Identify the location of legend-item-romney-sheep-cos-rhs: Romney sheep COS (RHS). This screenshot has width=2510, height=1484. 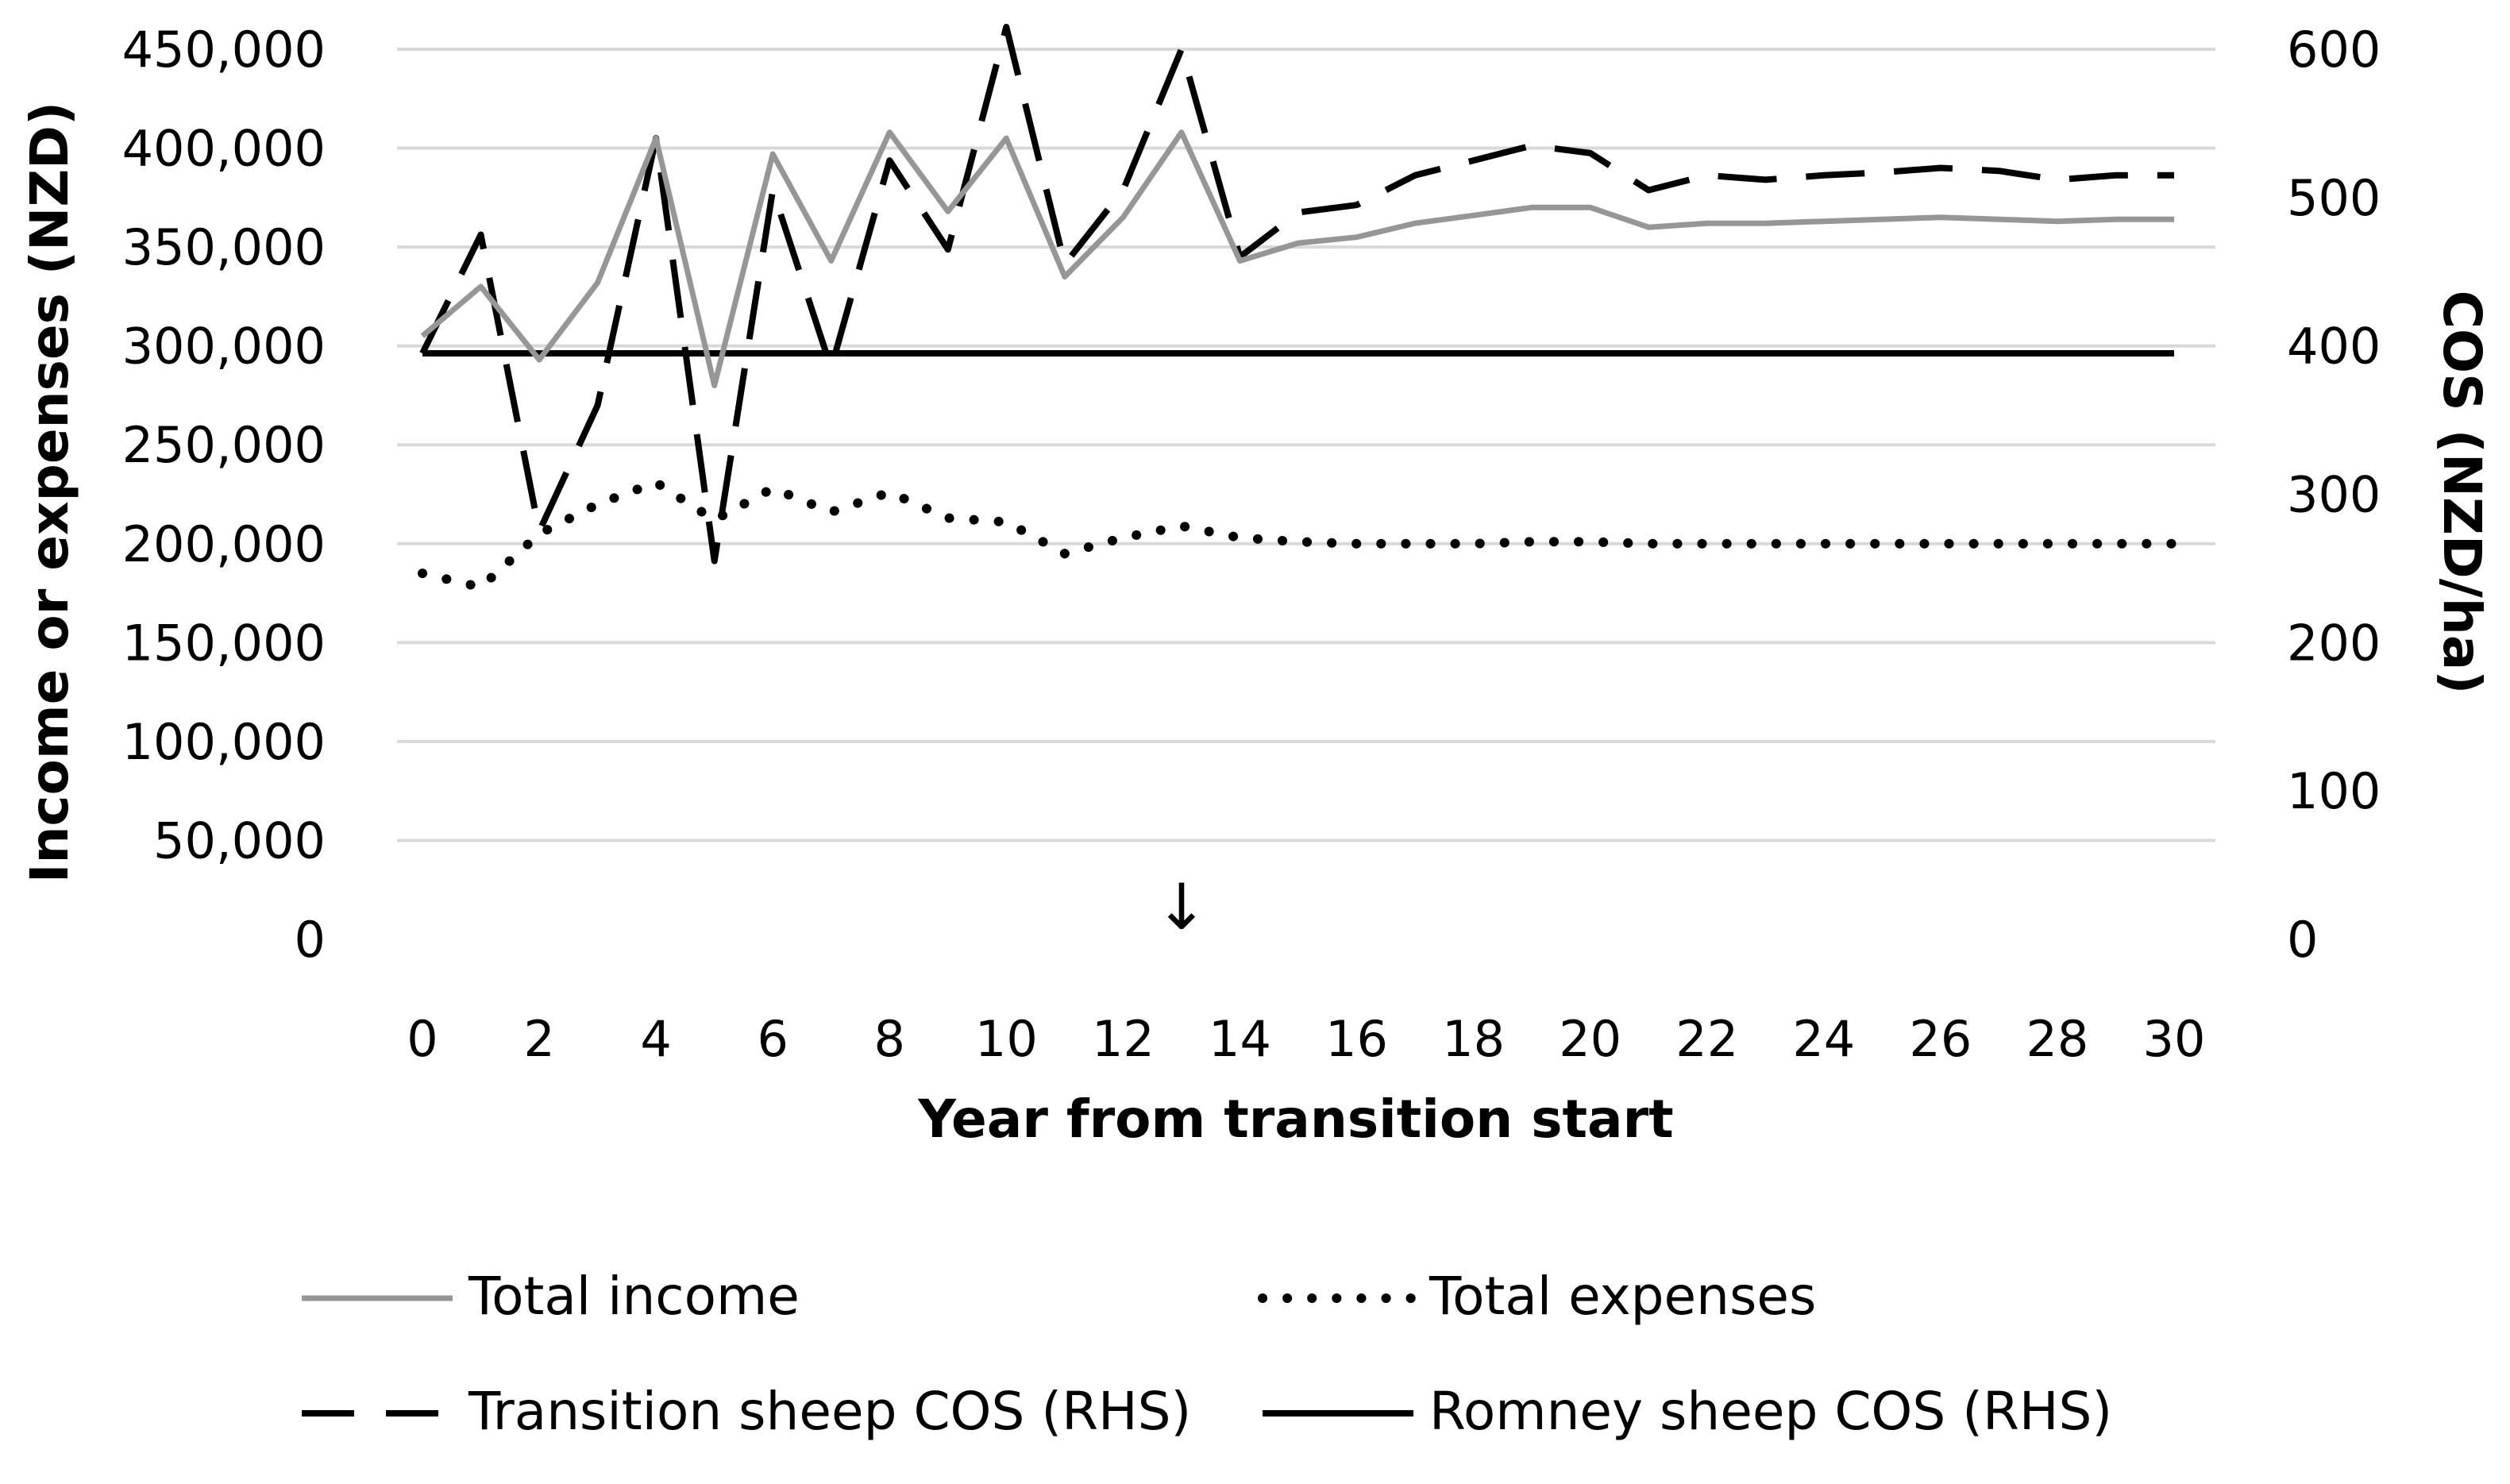
(1687, 1412).